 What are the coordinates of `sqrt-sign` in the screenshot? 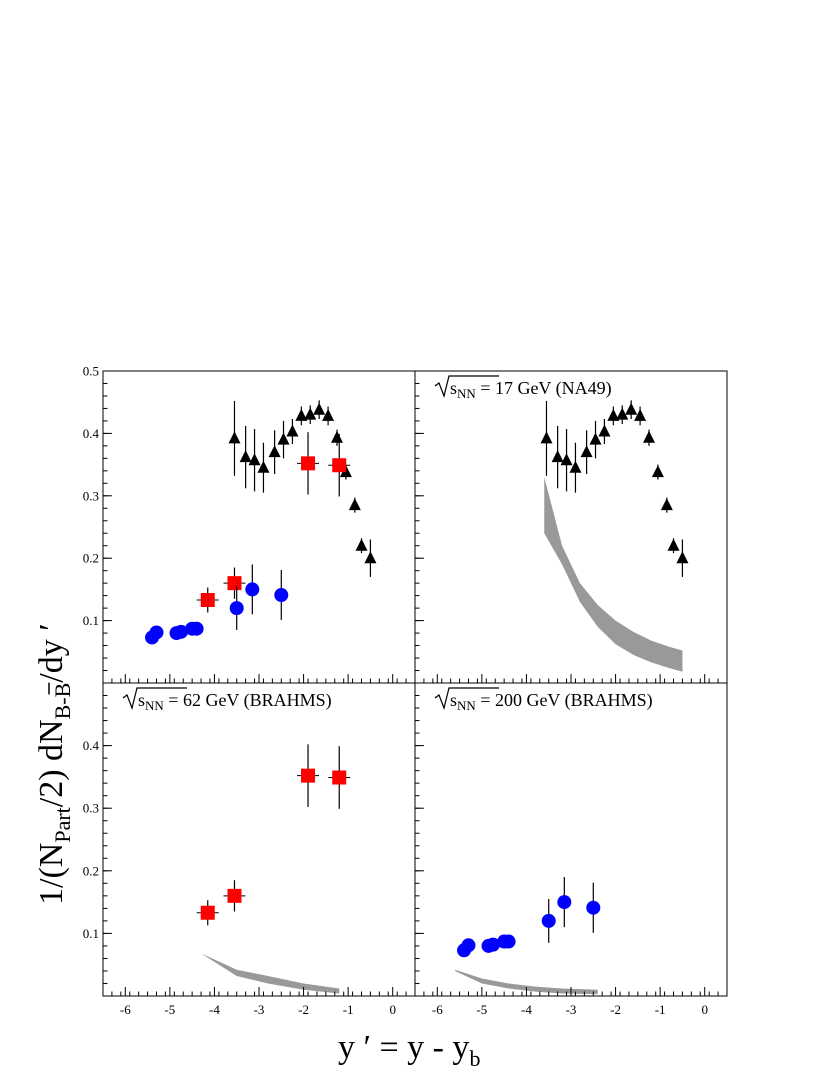 It's located at (466, 386).